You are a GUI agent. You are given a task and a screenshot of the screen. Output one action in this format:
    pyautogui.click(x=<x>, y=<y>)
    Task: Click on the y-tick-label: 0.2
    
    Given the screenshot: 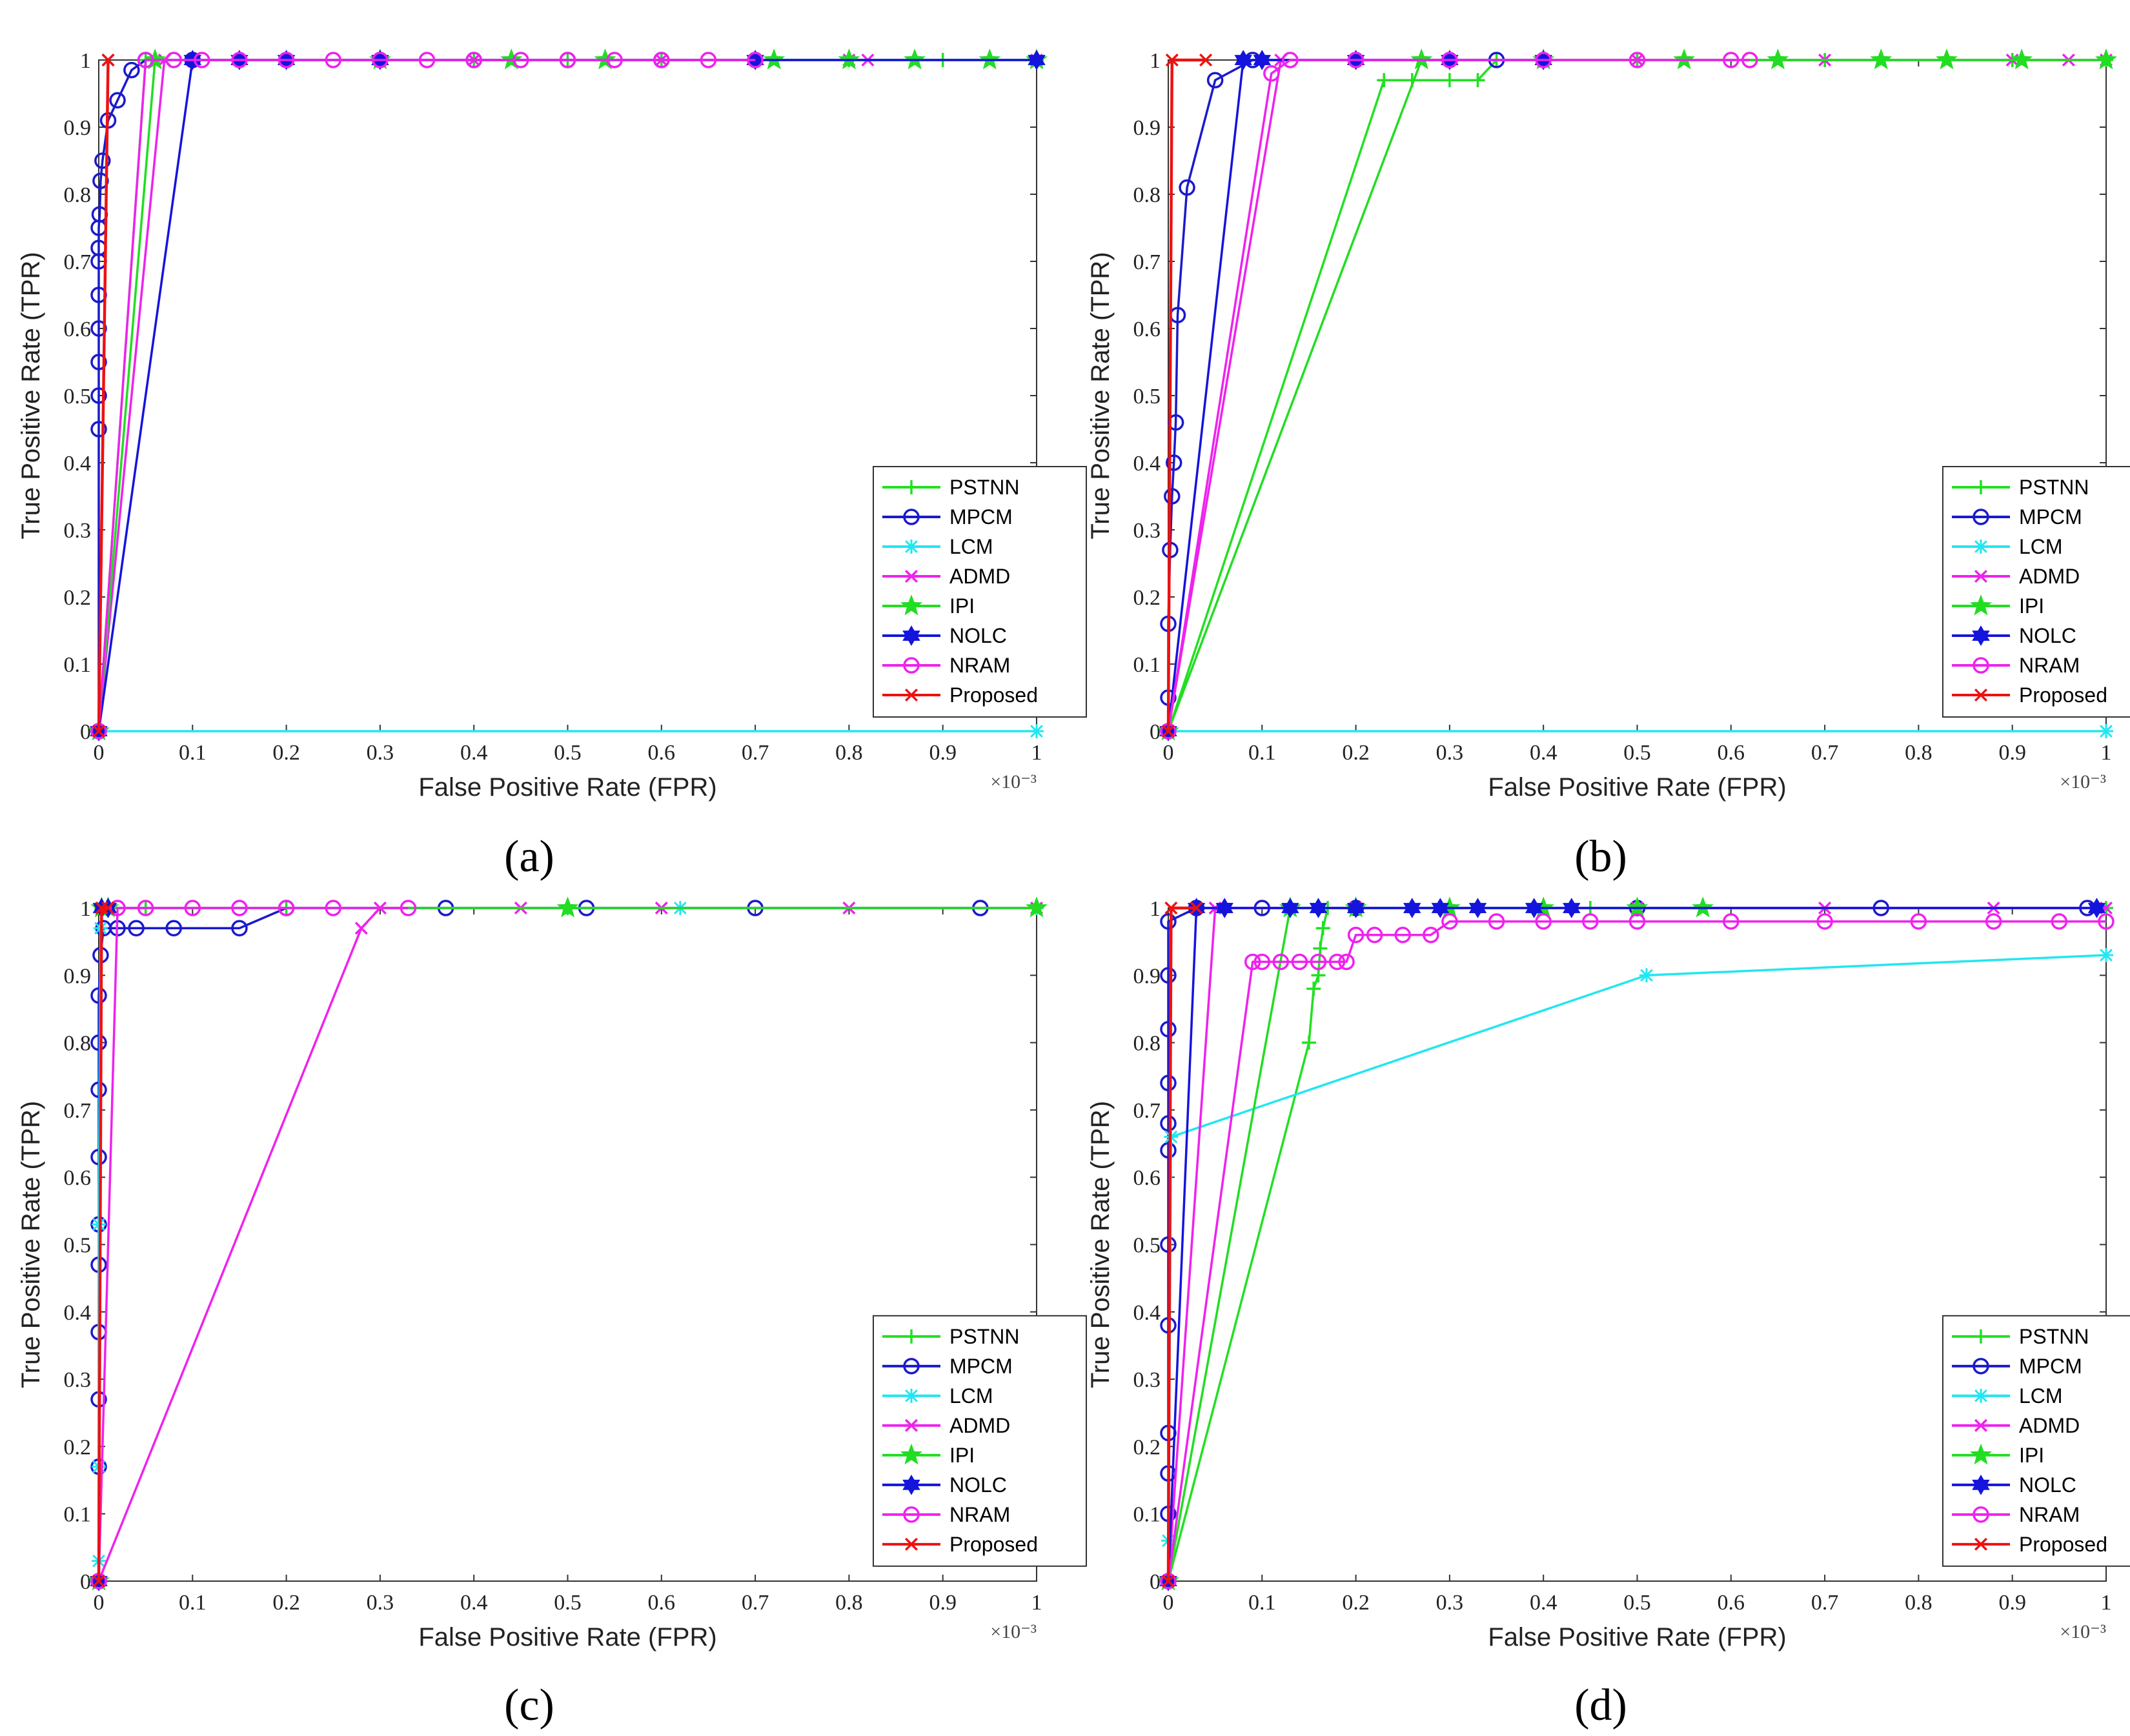 What is the action you would take?
    pyautogui.click(x=78, y=598)
    